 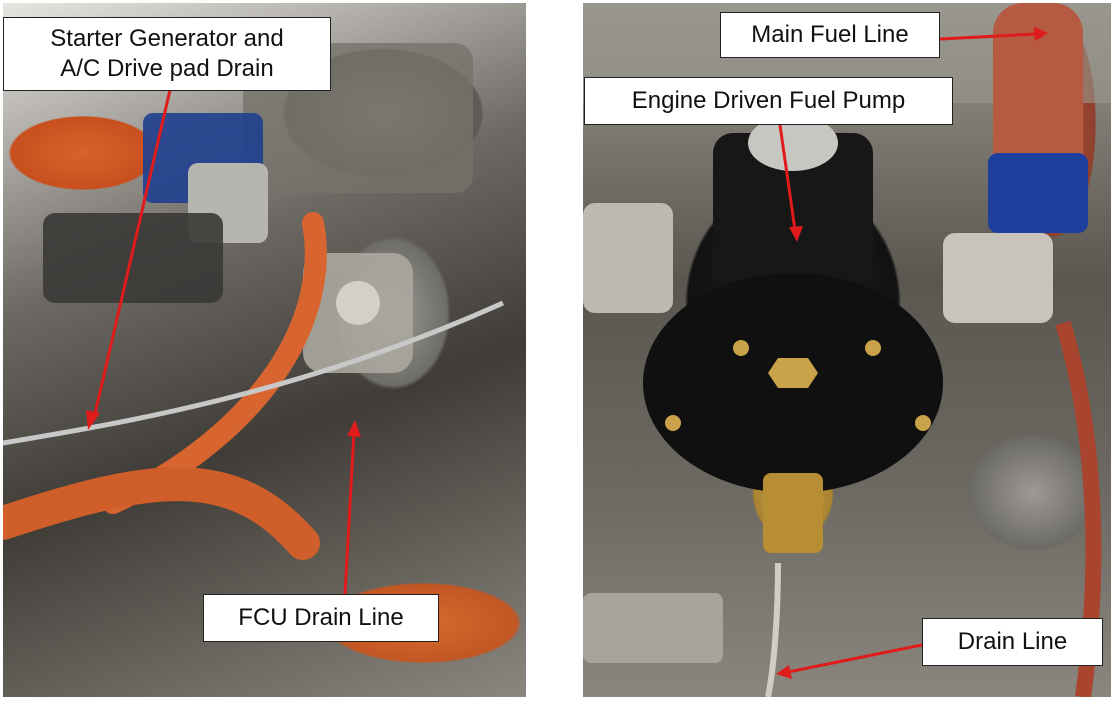 I want to click on arrow-fuel-pump, so click(x=790, y=183).